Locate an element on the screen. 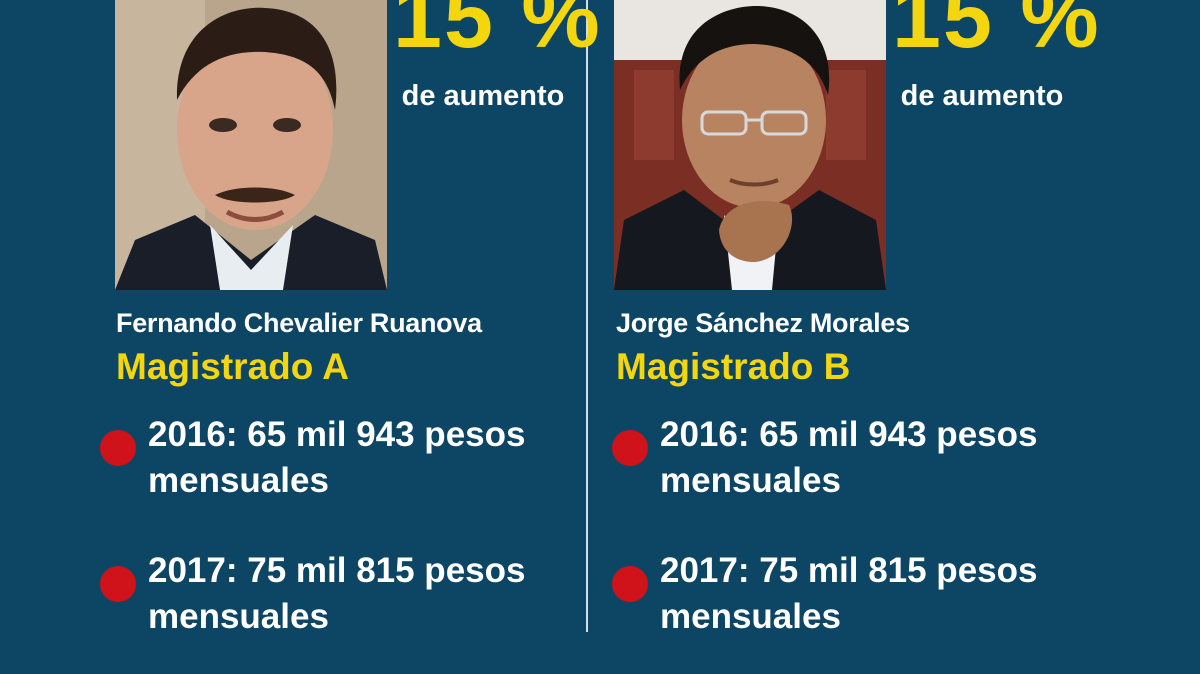 Image resolution: width=1200 pixels, height=674 pixels. increase-badge-b: 15 % de aumento is located at coordinates (996, 56).